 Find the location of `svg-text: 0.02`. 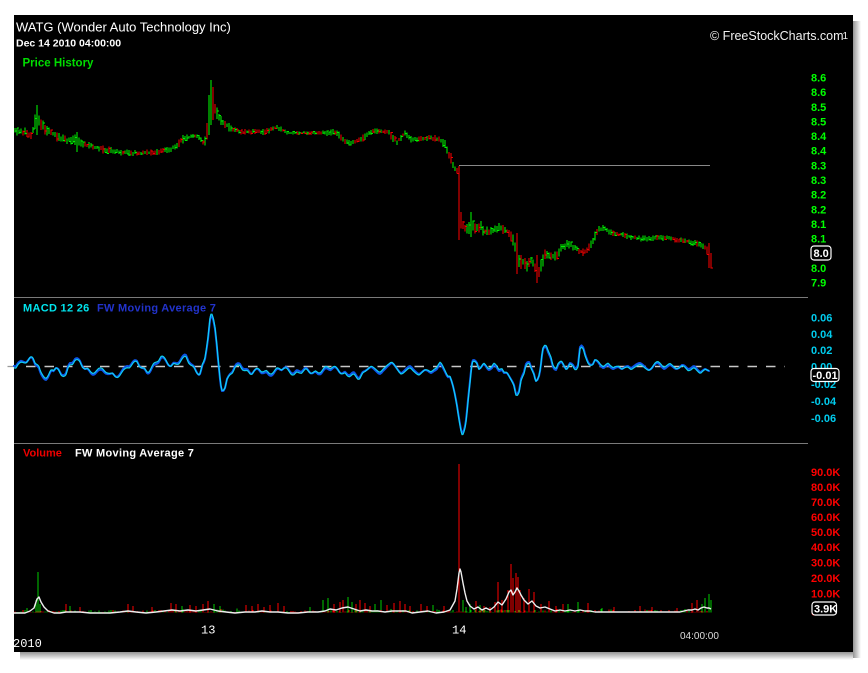

svg-text: 0.02 is located at coordinates (821, 351).